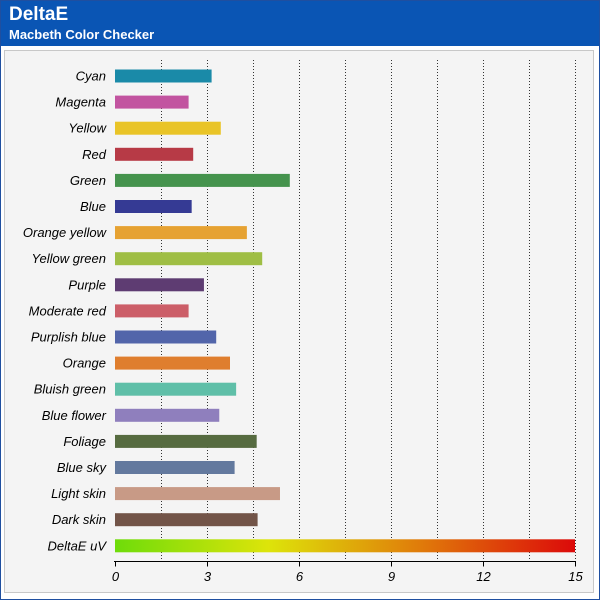 This screenshot has height=600, width=600. Describe the element at coordinates (69, 258) in the screenshot. I see `category-label: Yellow green` at that location.